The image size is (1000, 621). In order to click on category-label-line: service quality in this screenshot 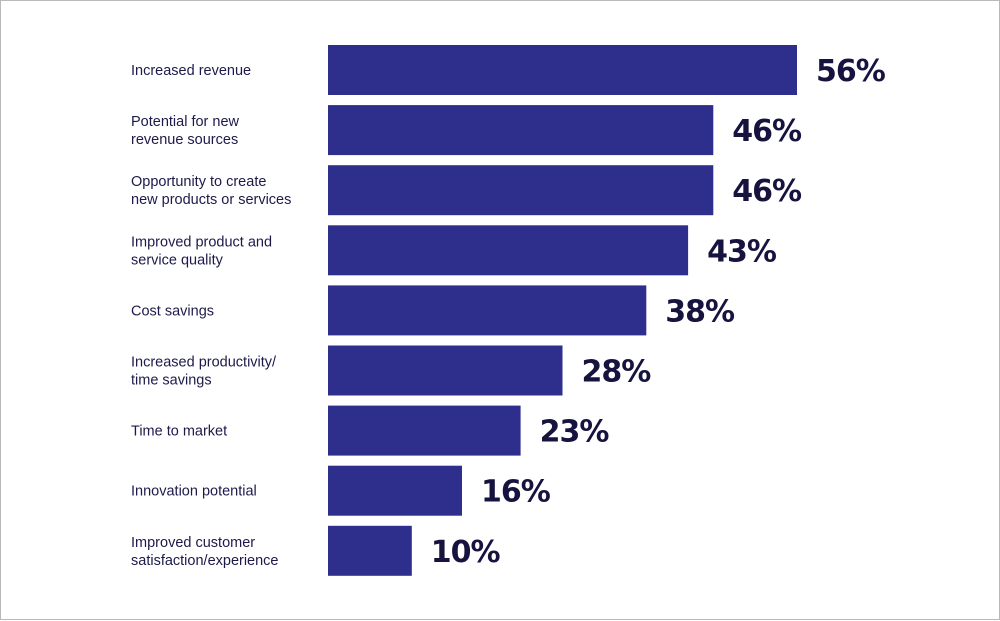, I will do `click(177, 260)`.